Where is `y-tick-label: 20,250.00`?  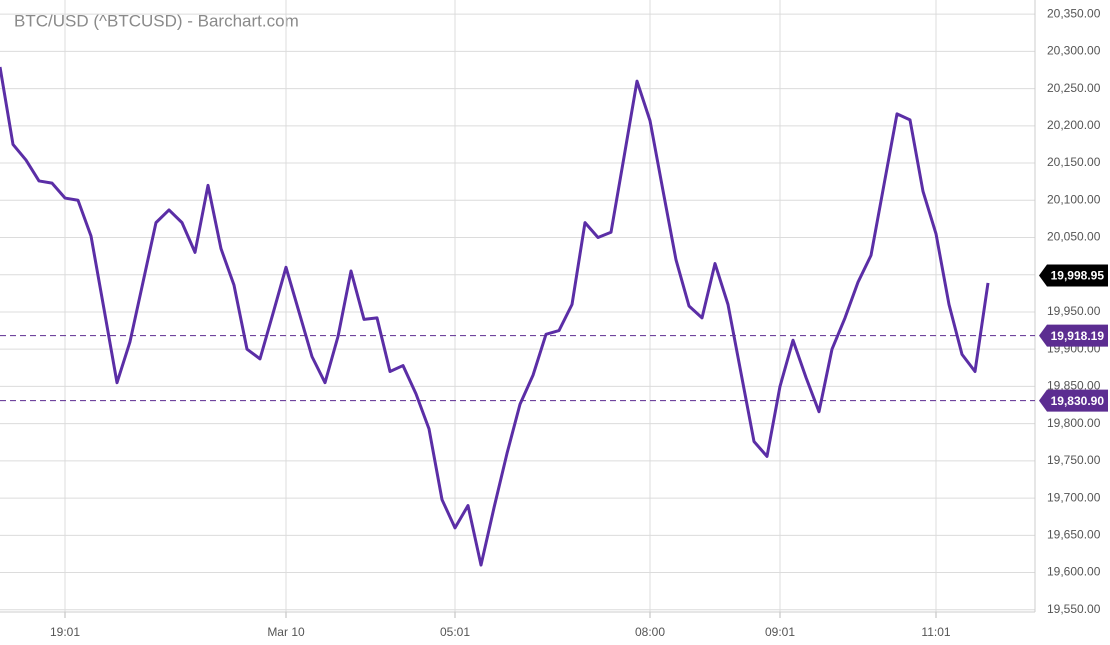
y-tick-label: 20,250.00 is located at coordinates (1074, 88).